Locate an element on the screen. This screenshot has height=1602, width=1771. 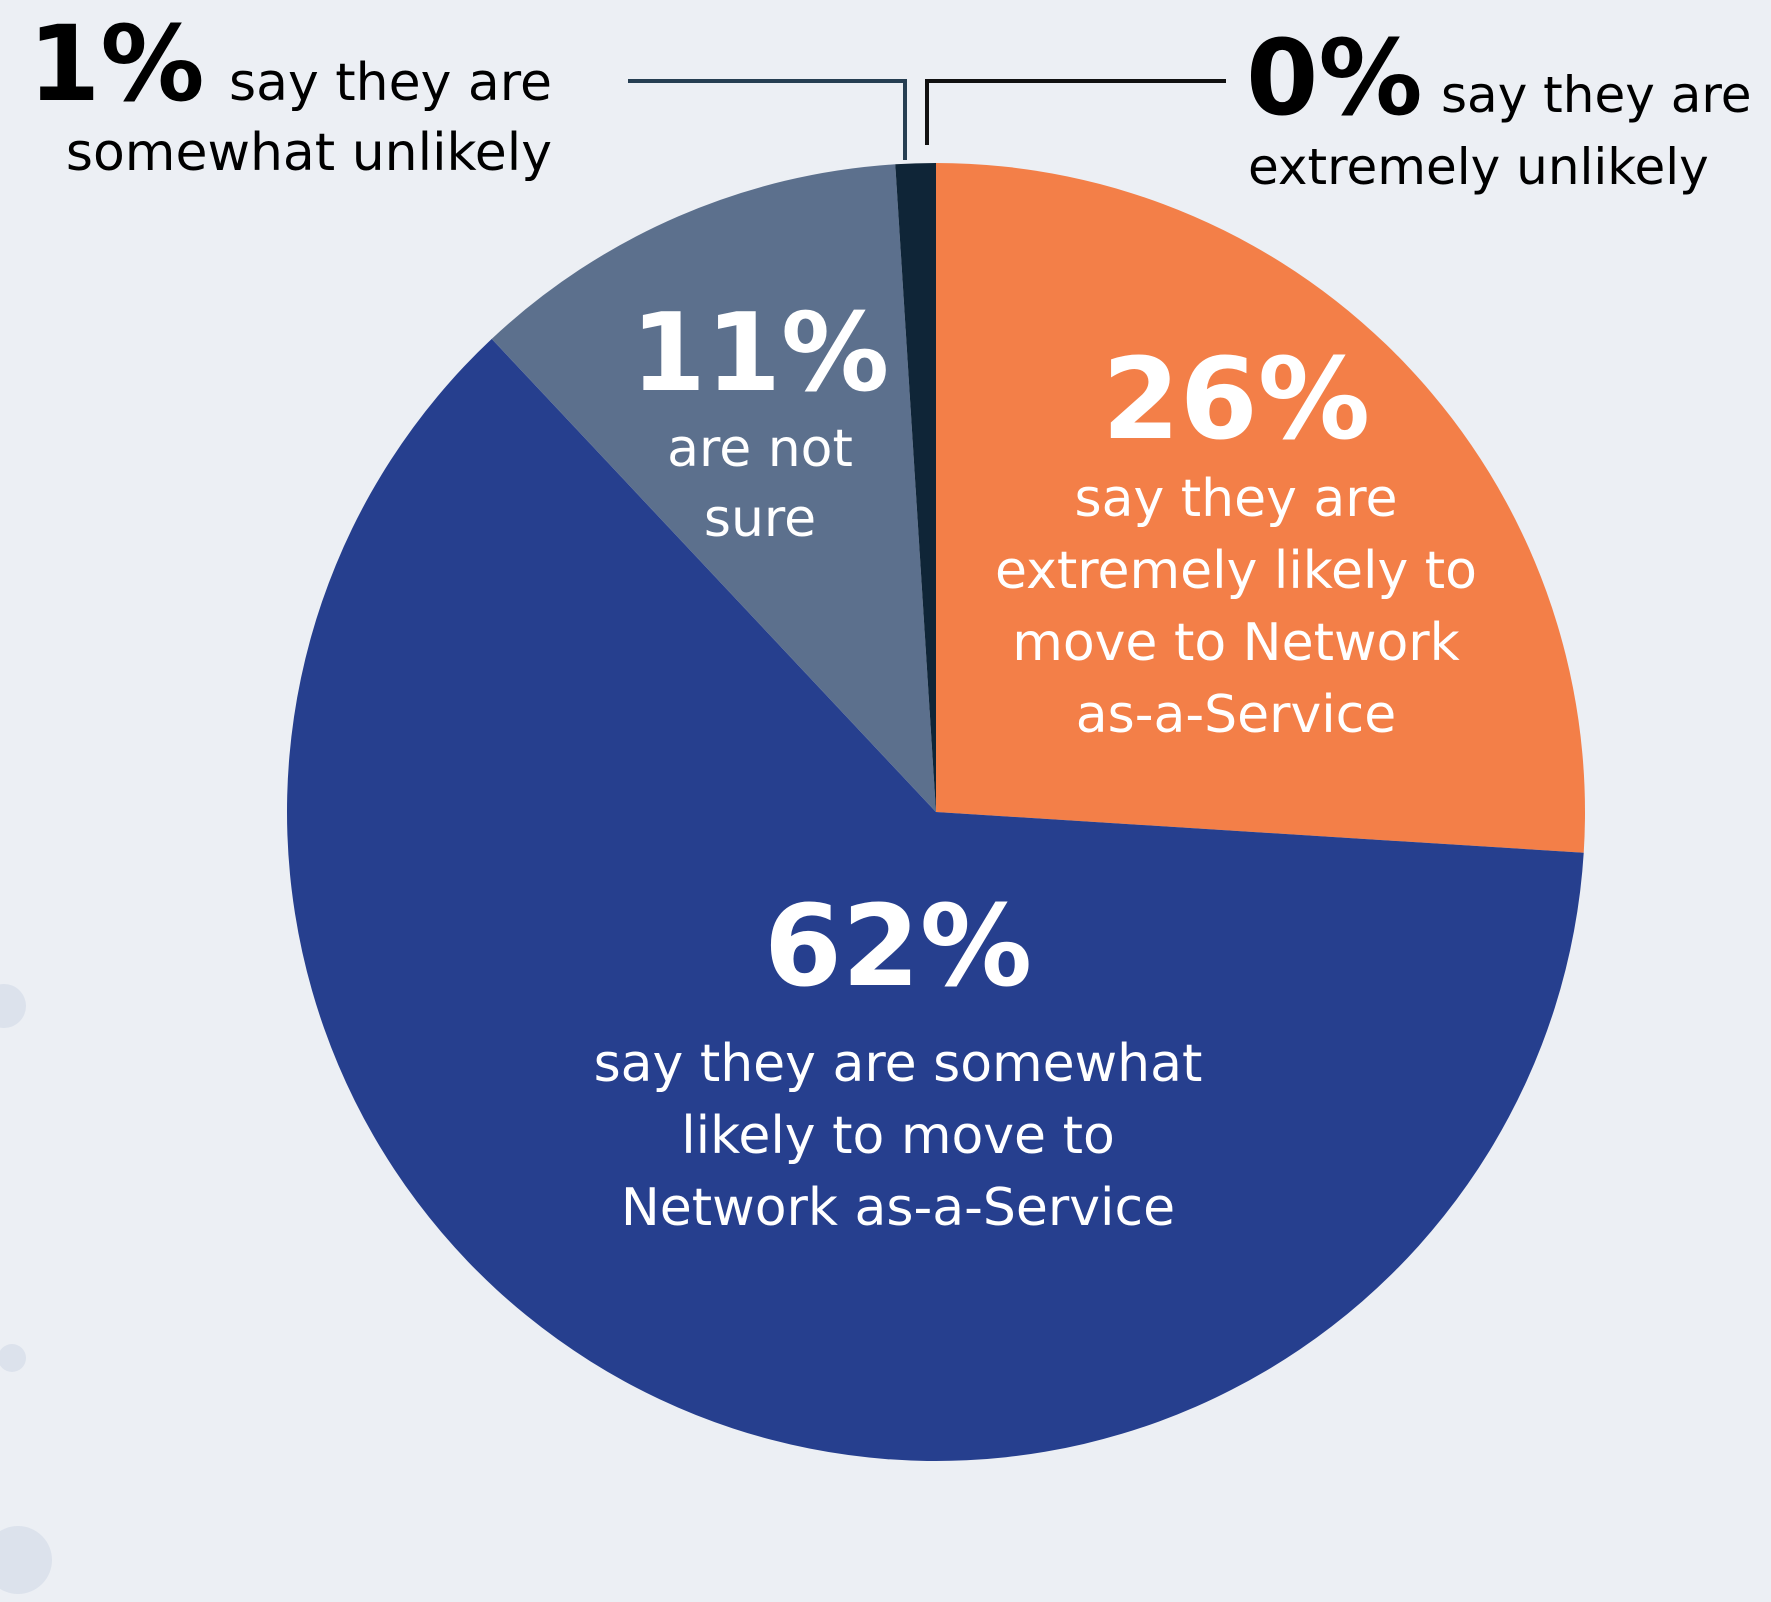
background-dots is located at coordinates (26, 1289).